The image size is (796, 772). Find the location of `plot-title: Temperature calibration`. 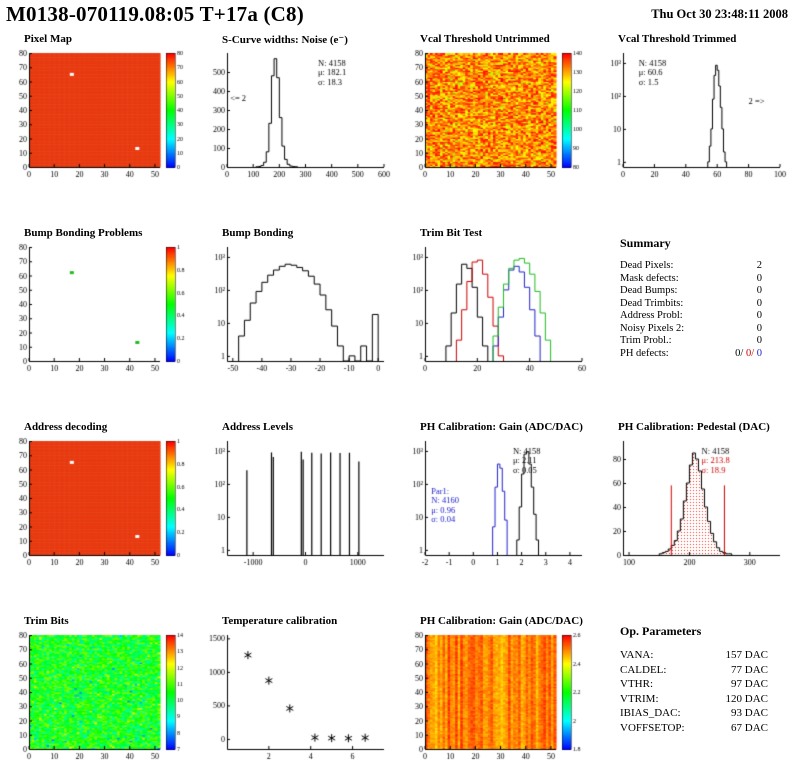

plot-title: Temperature calibration is located at coordinates (280, 621).